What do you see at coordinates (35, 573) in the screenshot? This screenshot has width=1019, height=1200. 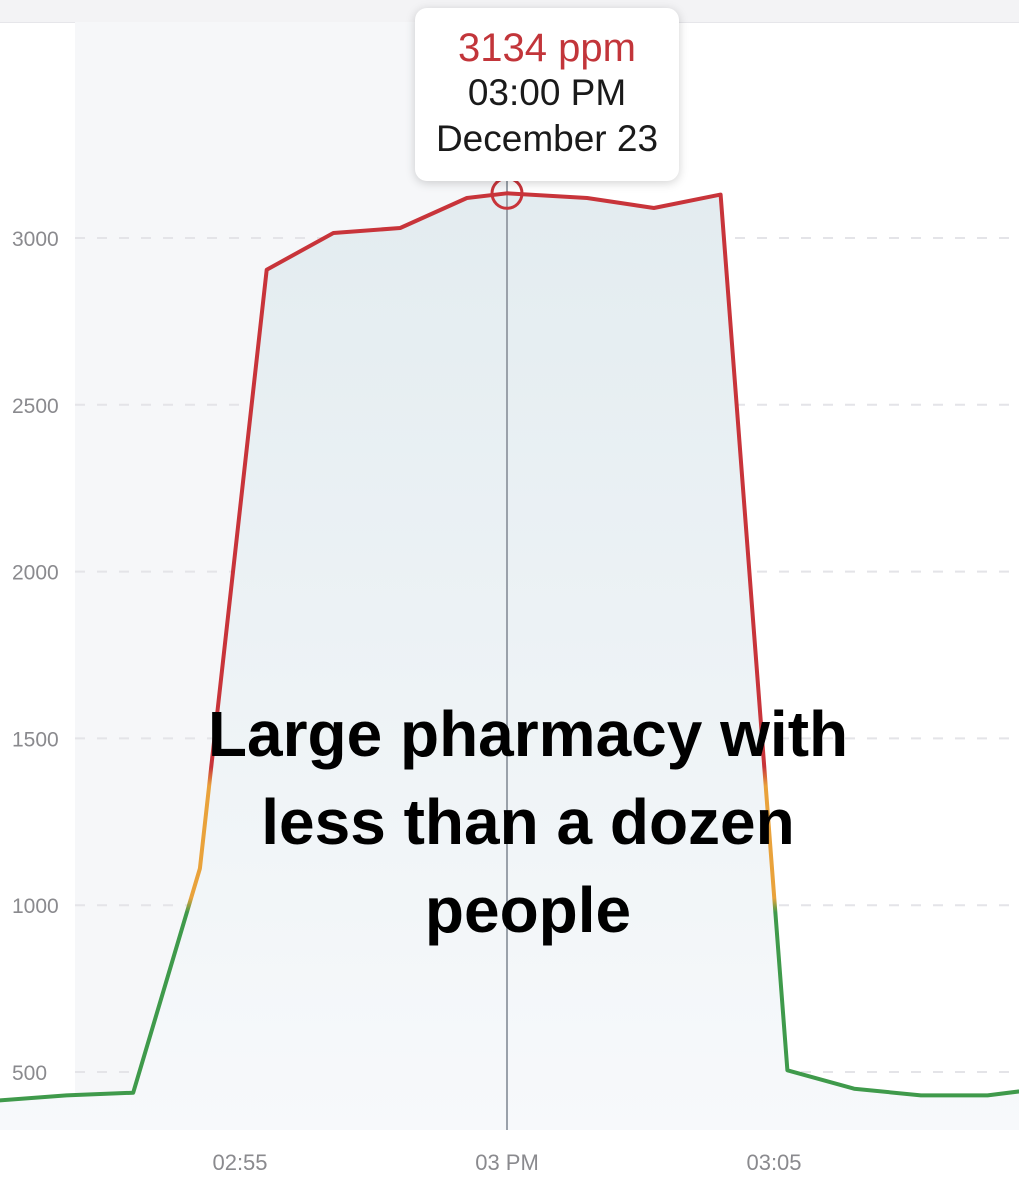 I see `y-tick-label: 2000` at bounding box center [35, 573].